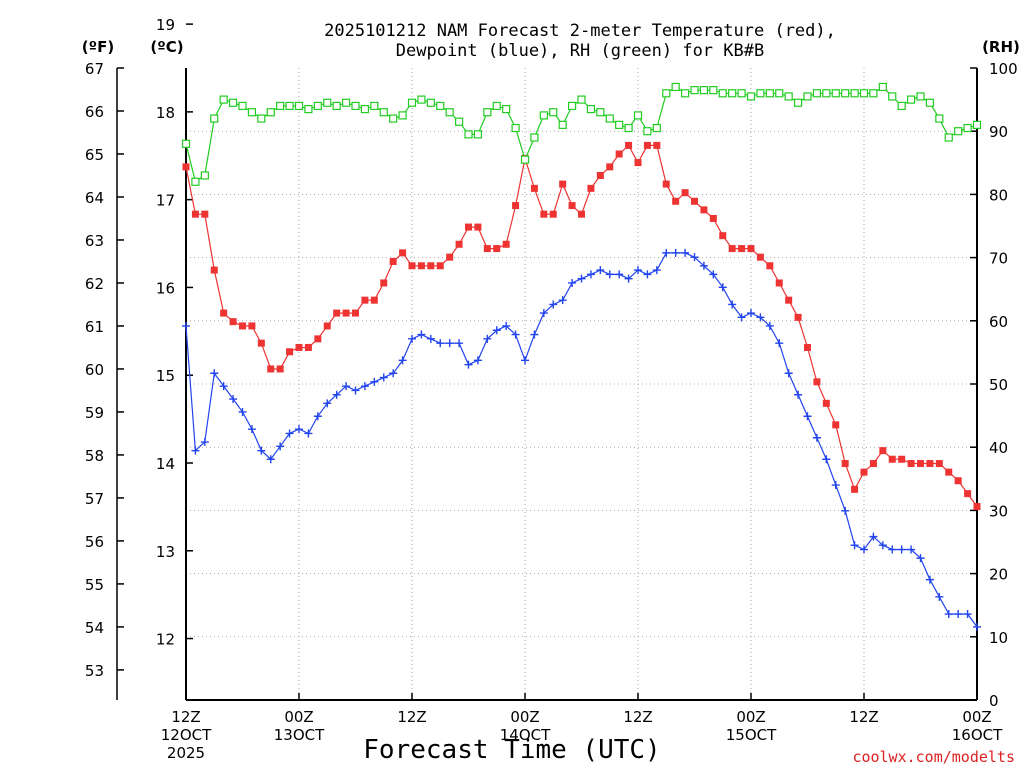  What do you see at coordinates (94, 241) in the screenshot?
I see `fahrenheit-tick-label: 63` at bounding box center [94, 241].